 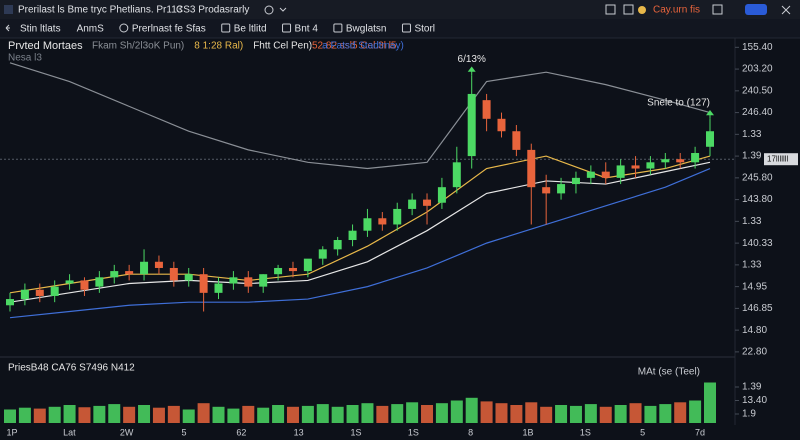 I want to click on toolbar-button: Bwglatsn, so click(x=366, y=29).